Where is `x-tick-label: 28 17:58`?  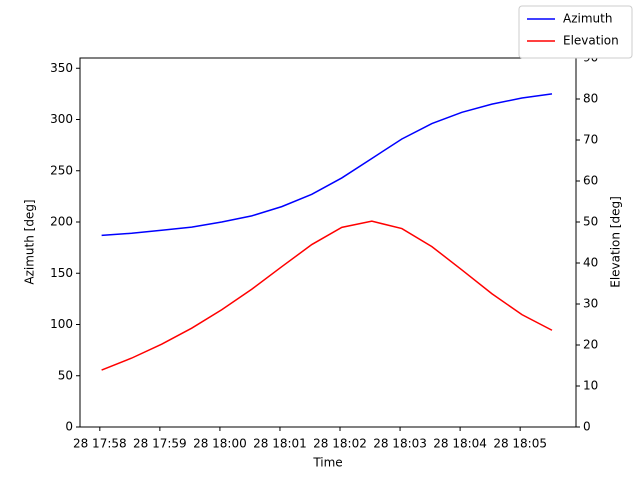
x-tick-label: 28 17:58 is located at coordinates (100, 444).